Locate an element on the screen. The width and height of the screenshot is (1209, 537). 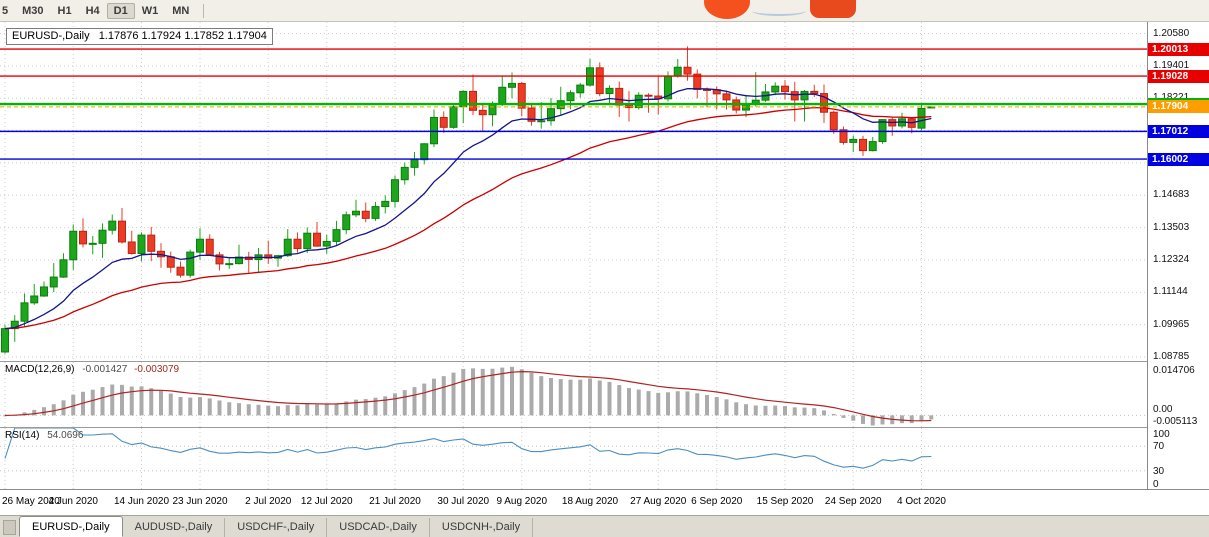
price-level-badge: 1.16002 is located at coordinates (1178, 159).